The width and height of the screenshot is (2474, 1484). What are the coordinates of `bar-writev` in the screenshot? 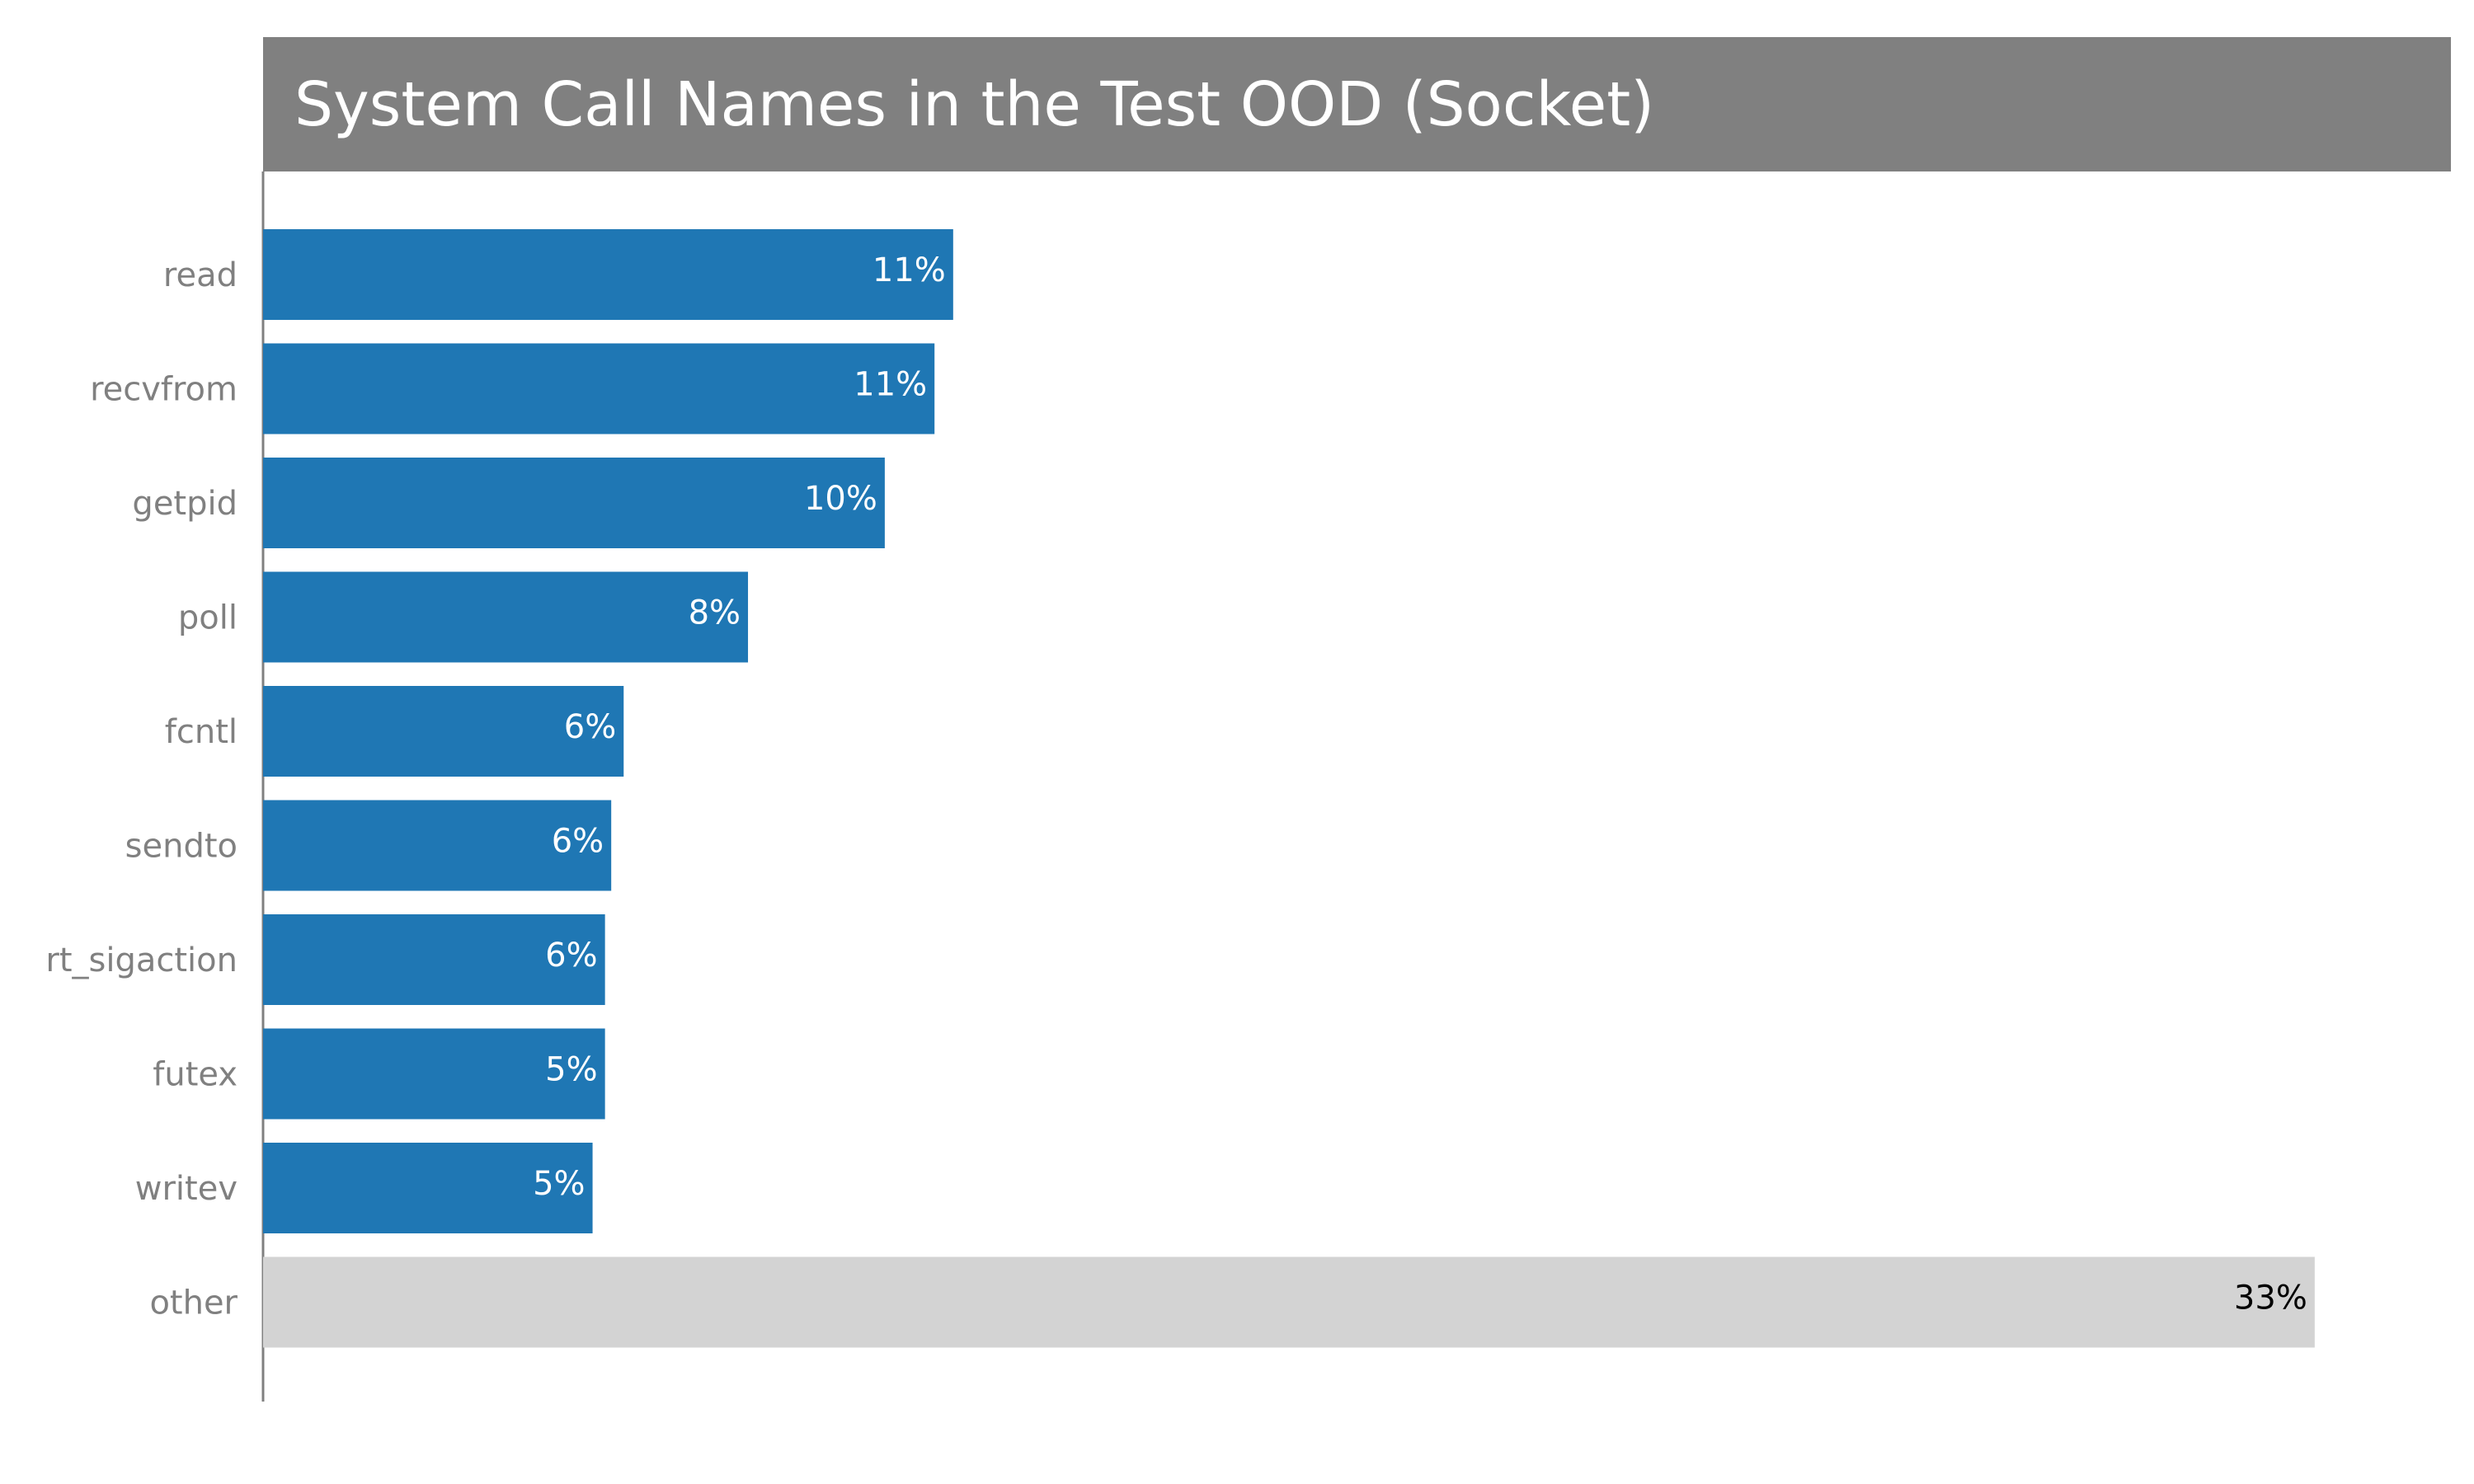 It's located at (428, 1188).